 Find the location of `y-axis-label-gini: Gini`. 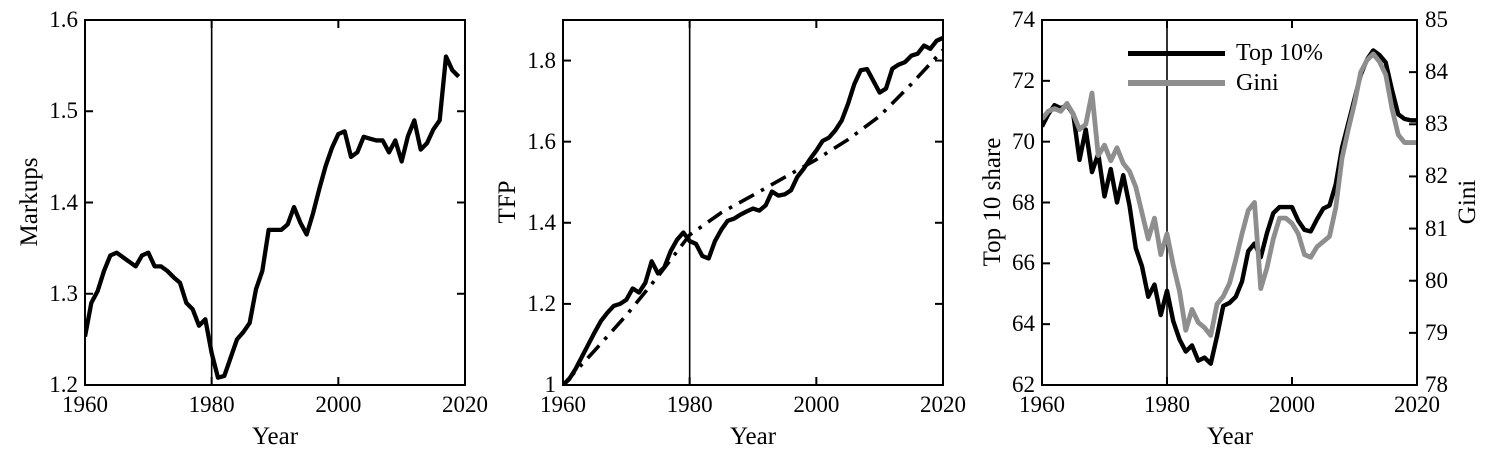

y-axis-label-gini: Gini is located at coordinates (1467, 202).